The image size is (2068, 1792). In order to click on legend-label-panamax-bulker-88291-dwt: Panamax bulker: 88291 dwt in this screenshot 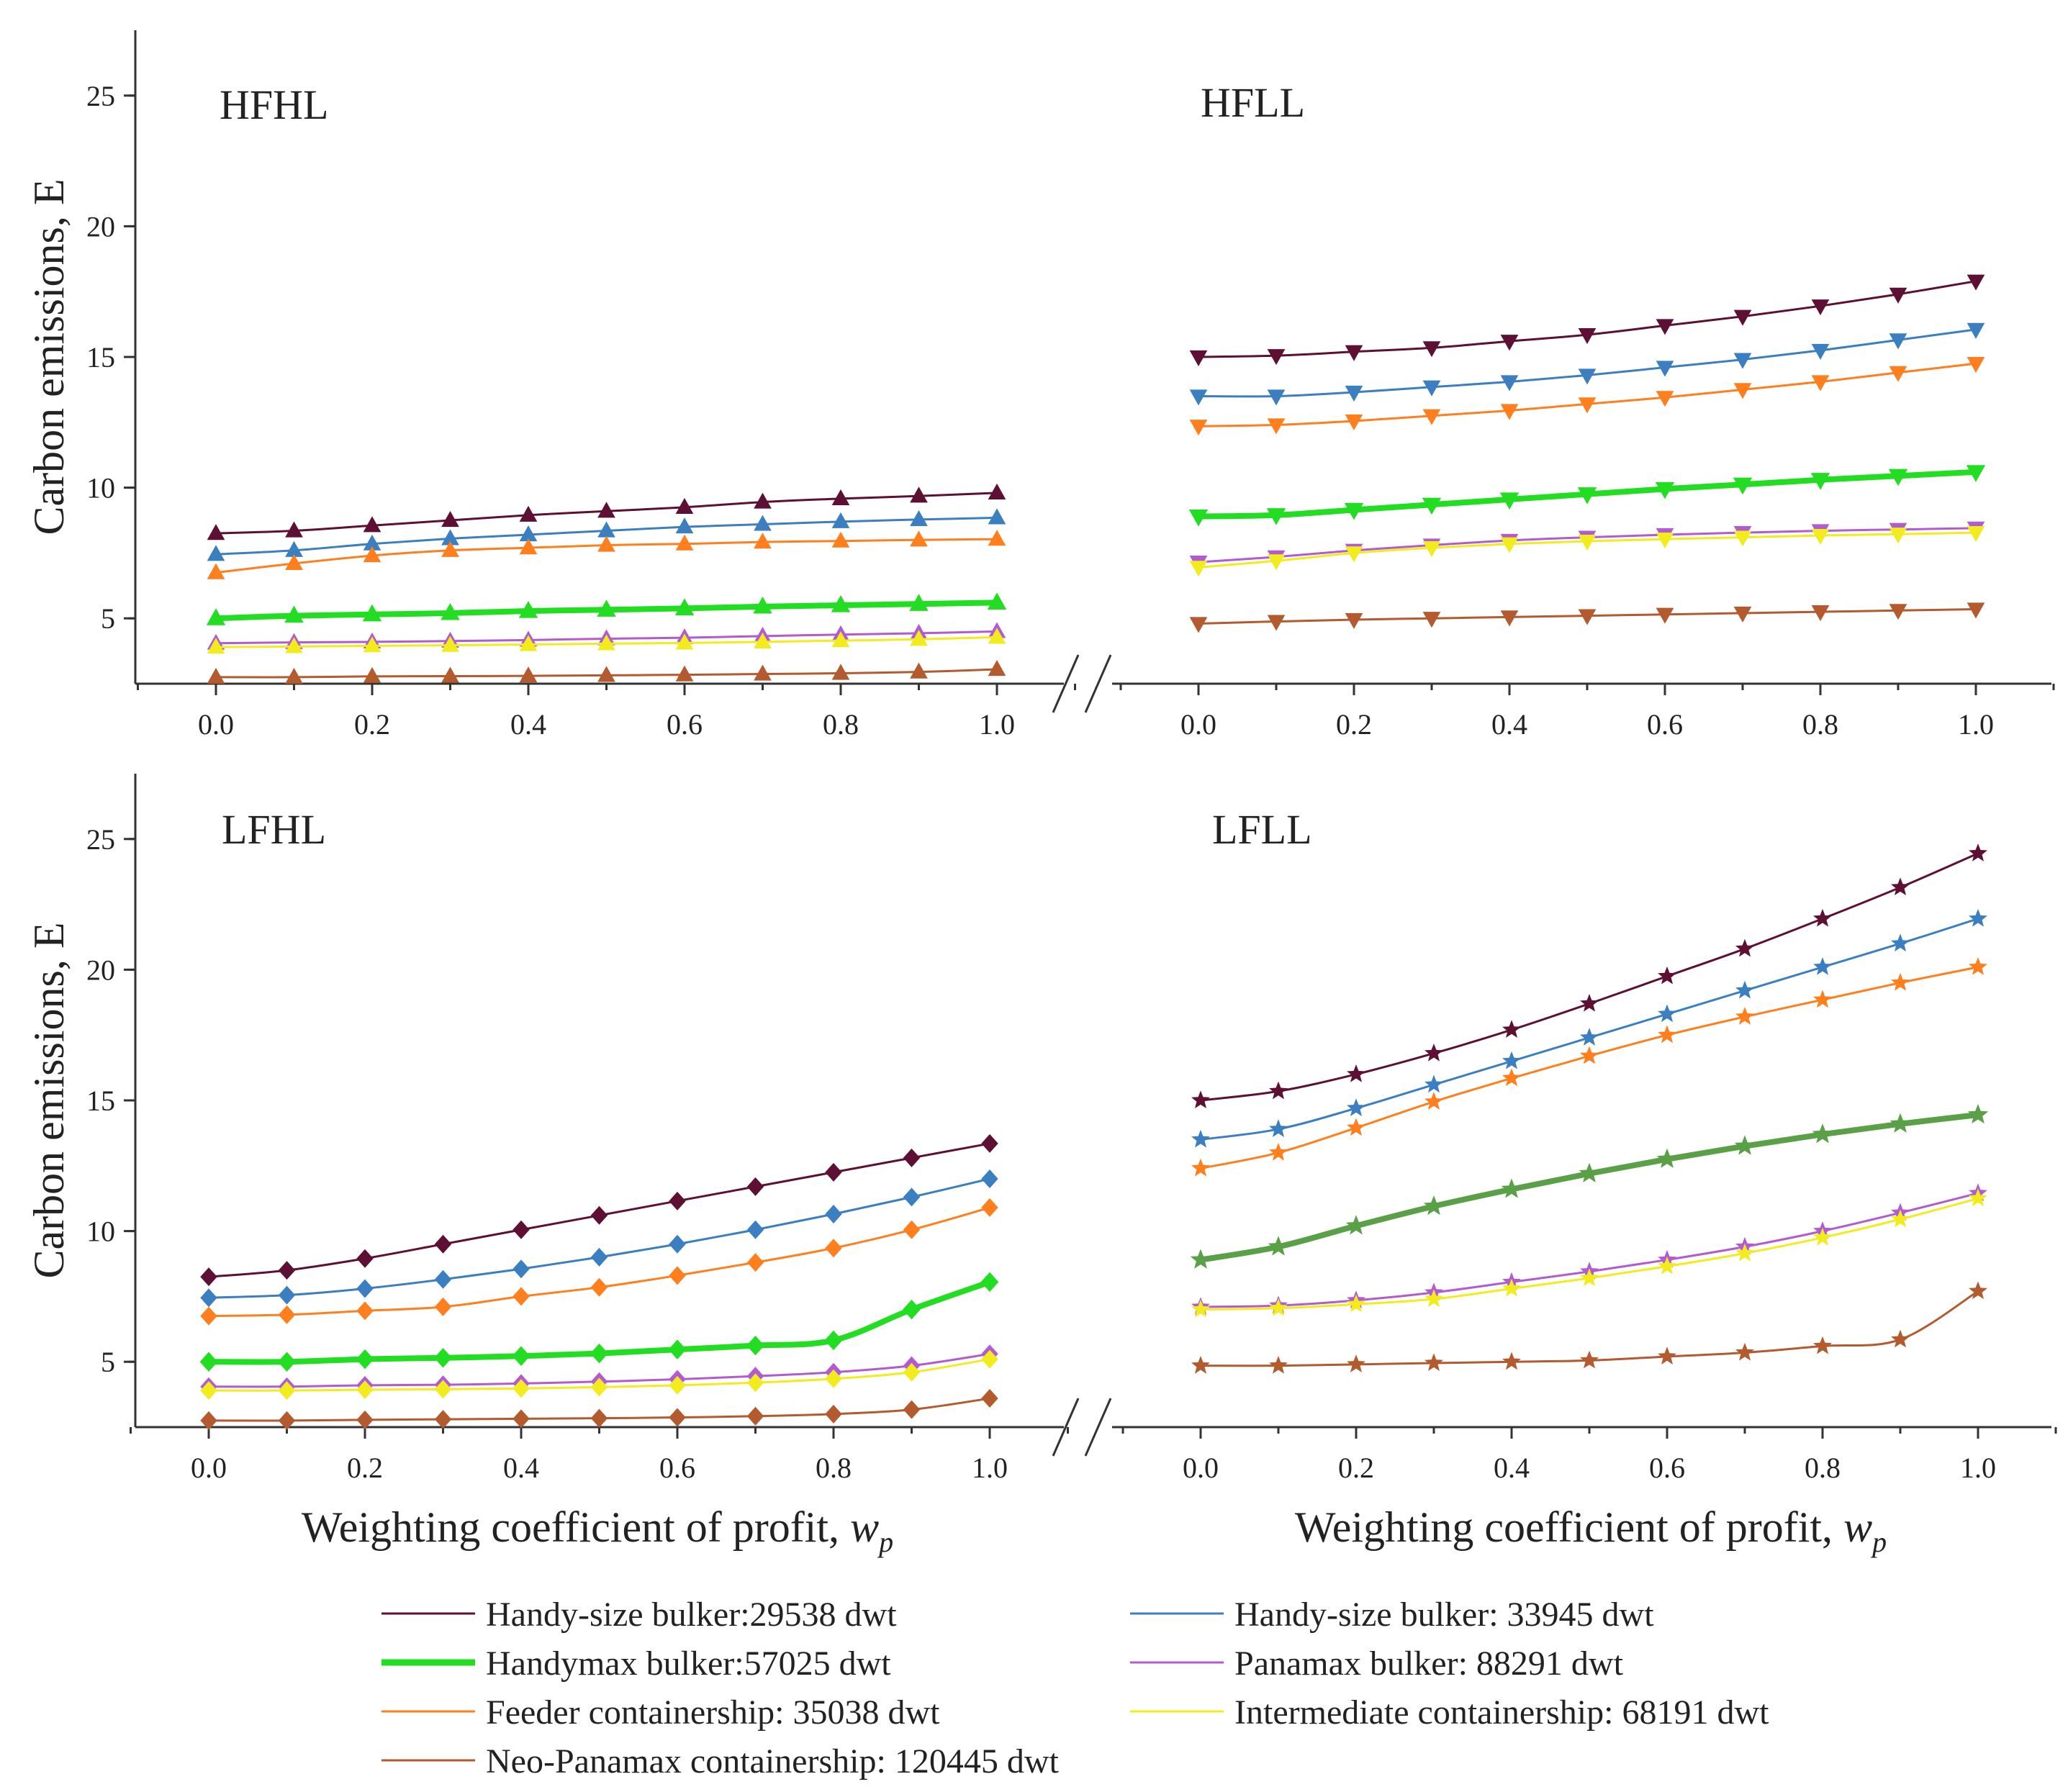, I will do `click(1429, 1664)`.